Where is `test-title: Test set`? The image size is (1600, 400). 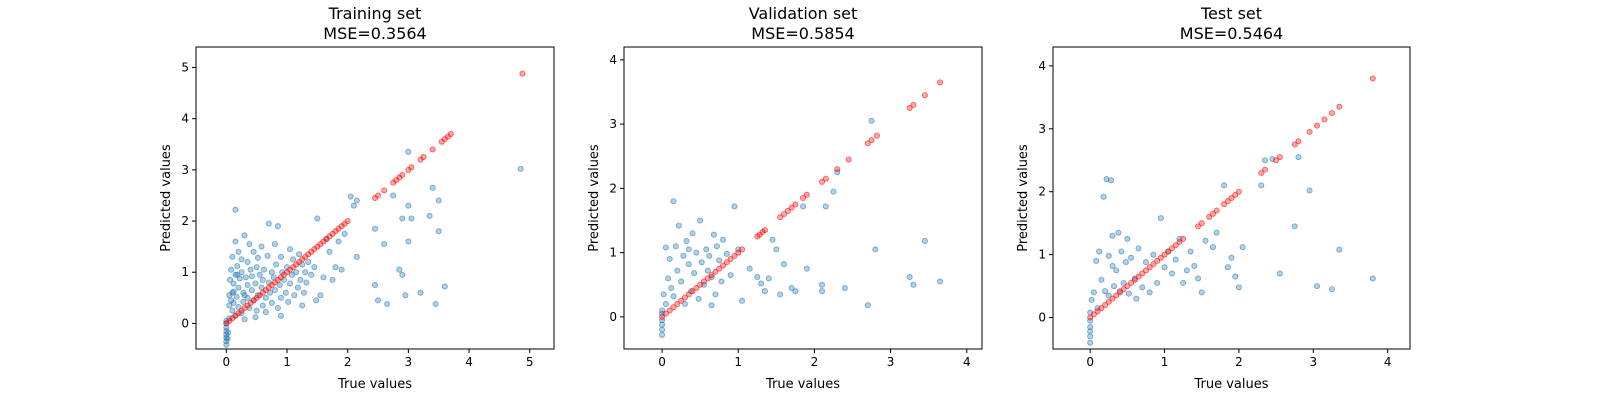 test-title: Test set is located at coordinates (1231, 13).